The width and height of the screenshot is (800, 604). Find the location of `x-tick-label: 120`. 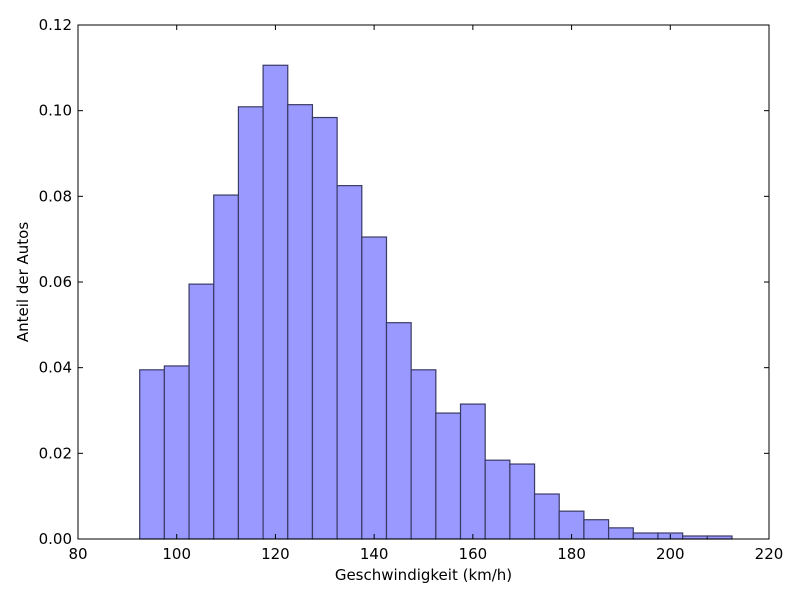

x-tick-label: 120 is located at coordinates (275, 554).